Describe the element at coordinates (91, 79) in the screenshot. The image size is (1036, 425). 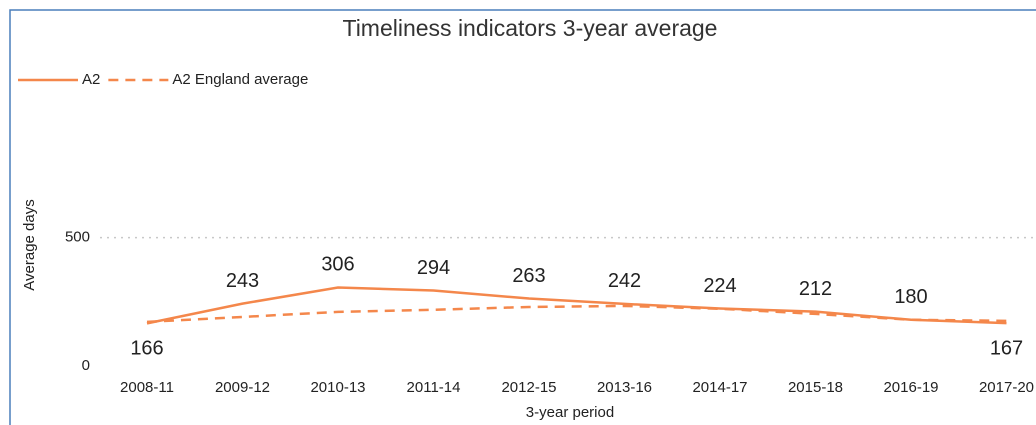
I see `legend-label: A2` at that location.